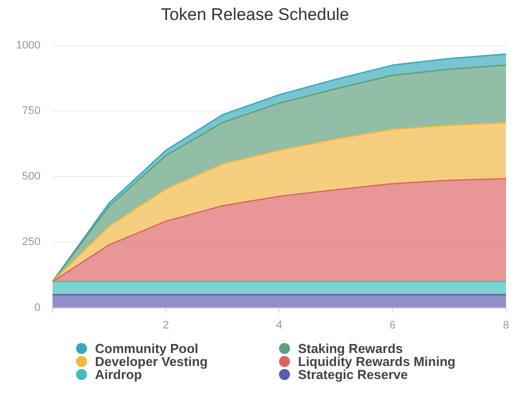 The image size is (520, 400). I want to click on y-tick-label: 0, so click(37, 308).